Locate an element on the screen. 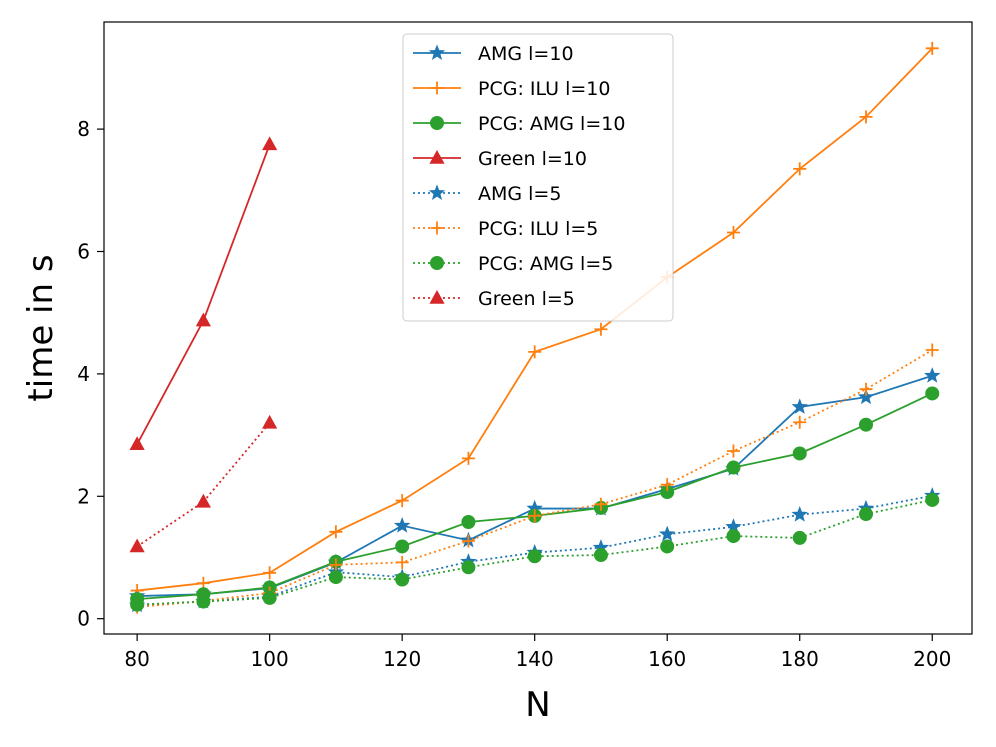  legend-item: PCG: ILU l=5 is located at coordinates (505, 229).